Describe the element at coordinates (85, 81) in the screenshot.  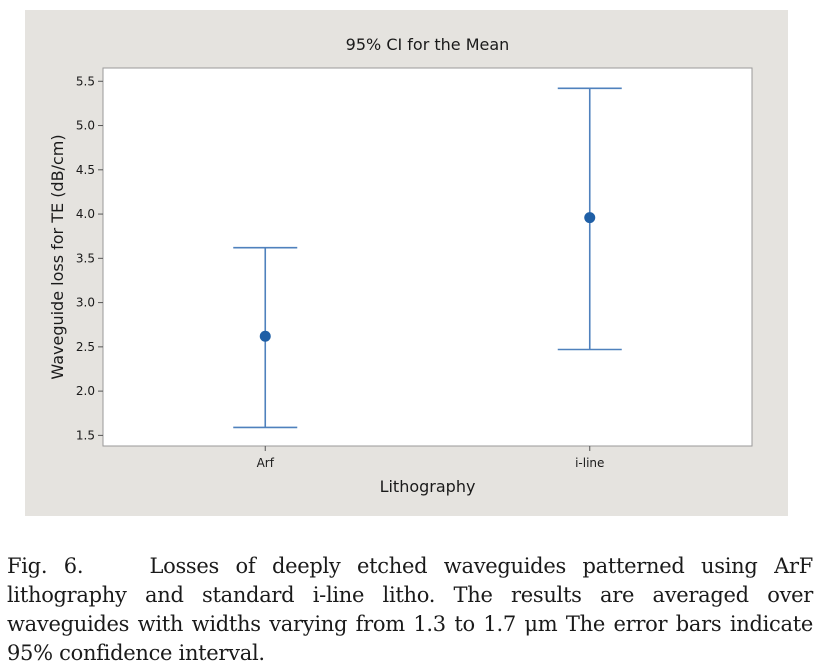
I see `y-tick-label: 5.5` at that location.